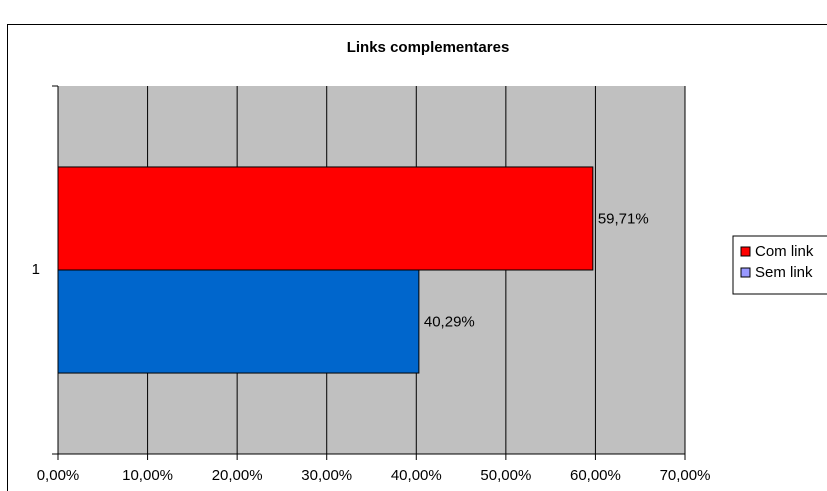 The width and height of the screenshot is (827, 491). What do you see at coordinates (784, 251) in the screenshot?
I see `legend-label: Com link` at bounding box center [784, 251].